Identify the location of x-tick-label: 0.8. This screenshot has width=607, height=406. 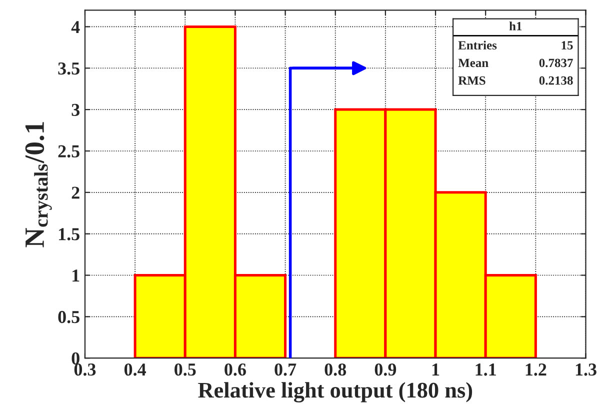
(335, 369).